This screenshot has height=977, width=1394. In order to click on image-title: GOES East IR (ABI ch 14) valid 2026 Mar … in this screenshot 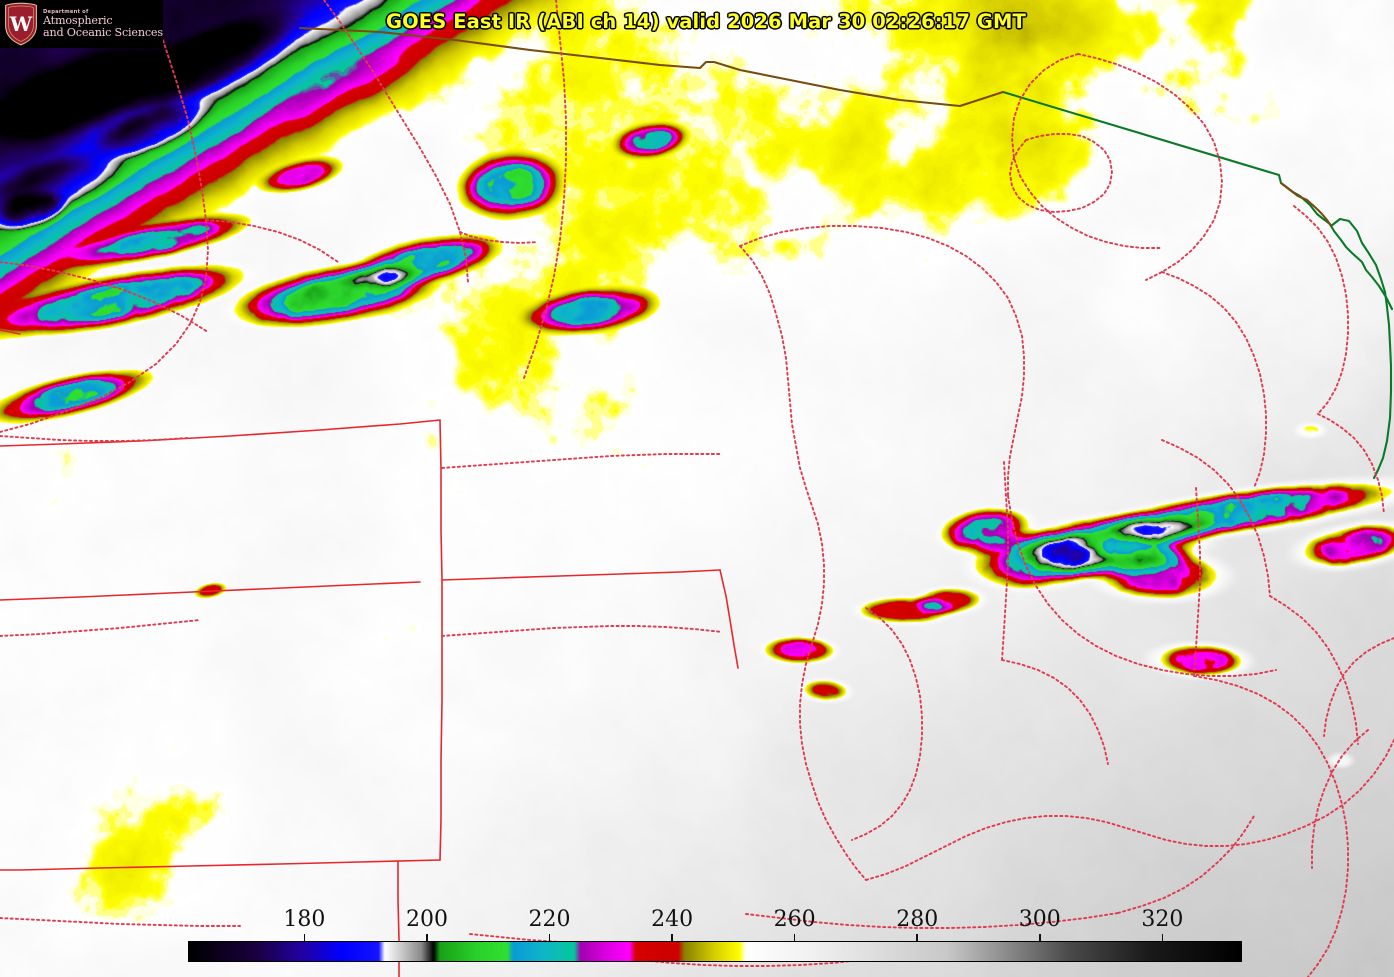, I will do `click(706, 21)`.